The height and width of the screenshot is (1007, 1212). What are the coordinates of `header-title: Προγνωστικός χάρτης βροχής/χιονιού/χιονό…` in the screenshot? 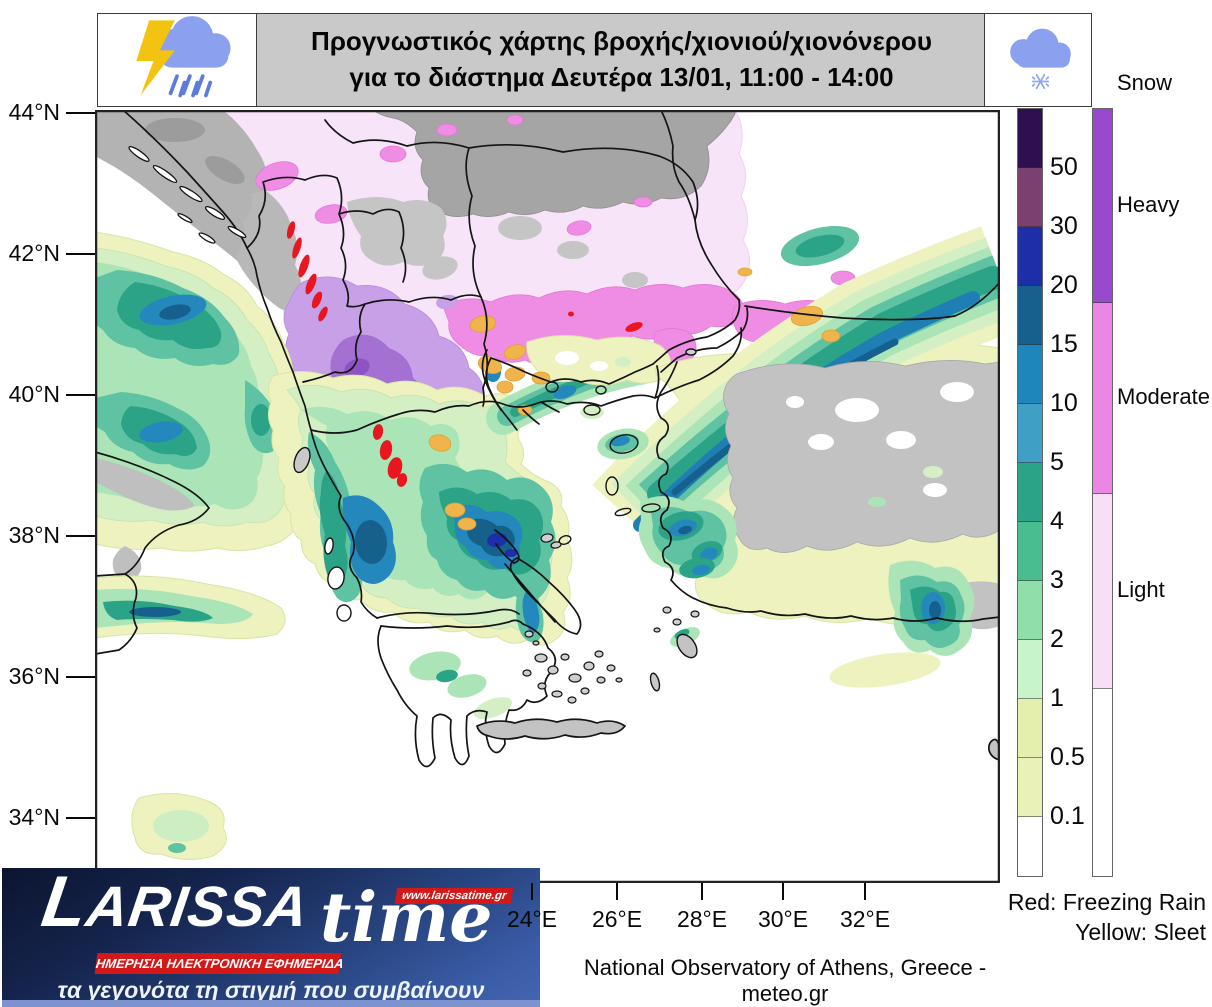 It's located at (621, 60).